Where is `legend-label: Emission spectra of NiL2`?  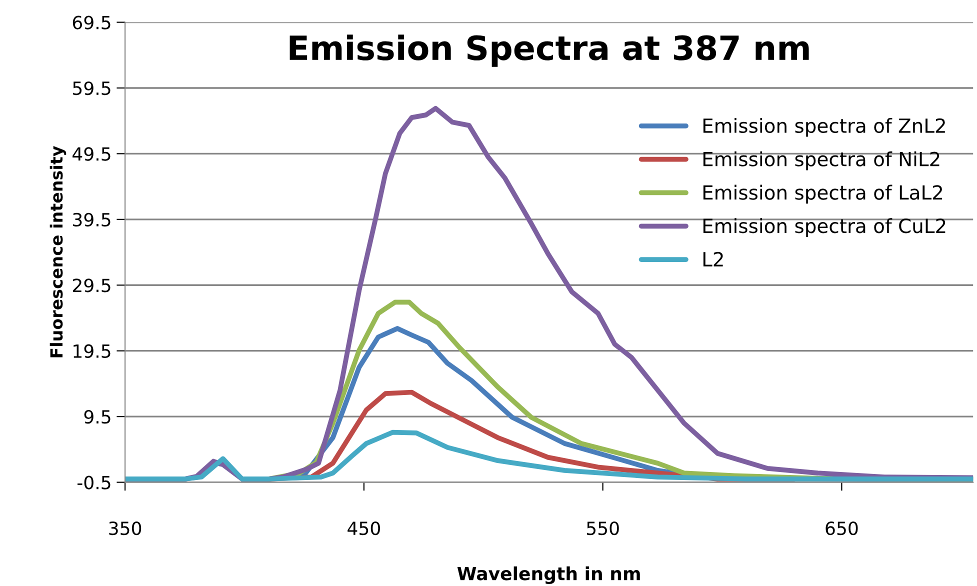
legend-label: Emission spectra of NiL2 is located at coordinates (821, 160).